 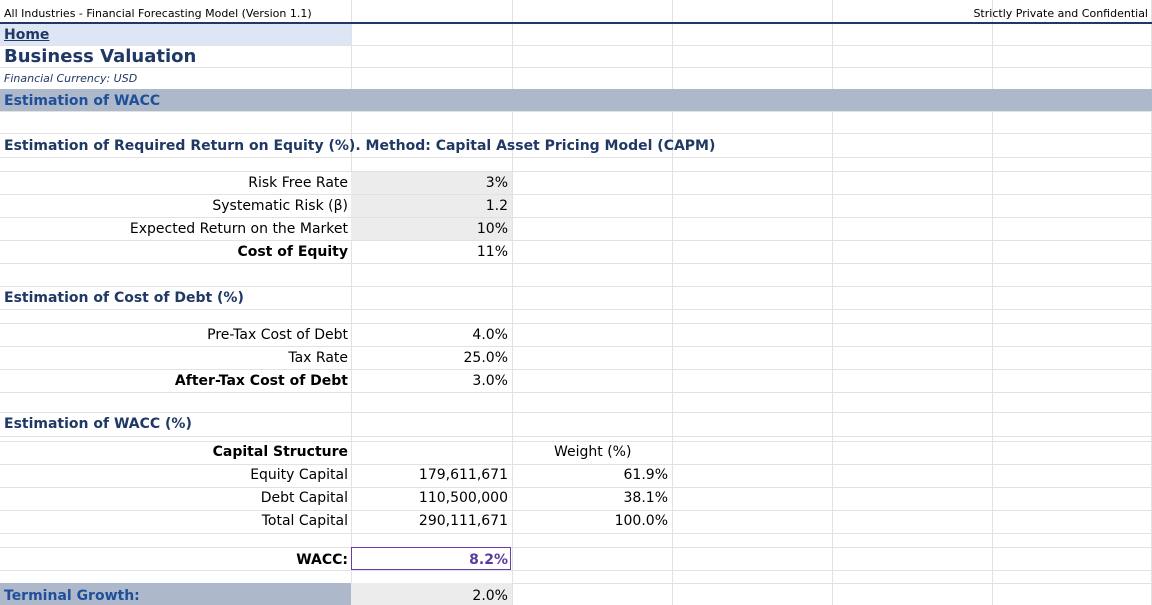 What do you see at coordinates (485, 358) in the screenshot?
I see `tax-rate-value: 25.0%` at bounding box center [485, 358].